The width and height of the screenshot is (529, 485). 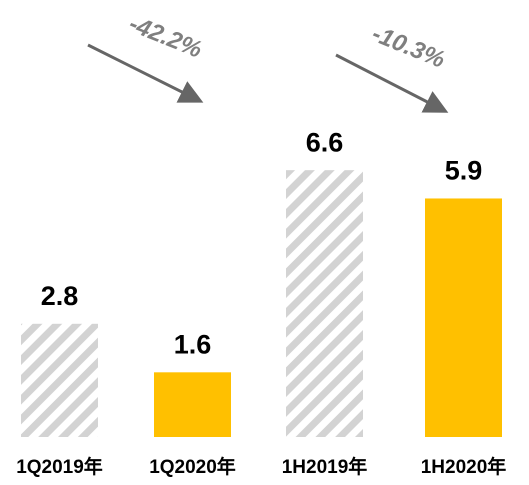 What do you see at coordinates (408, 47) in the screenshot?
I see `annotation: -10.3%` at bounding box center [408, 47].